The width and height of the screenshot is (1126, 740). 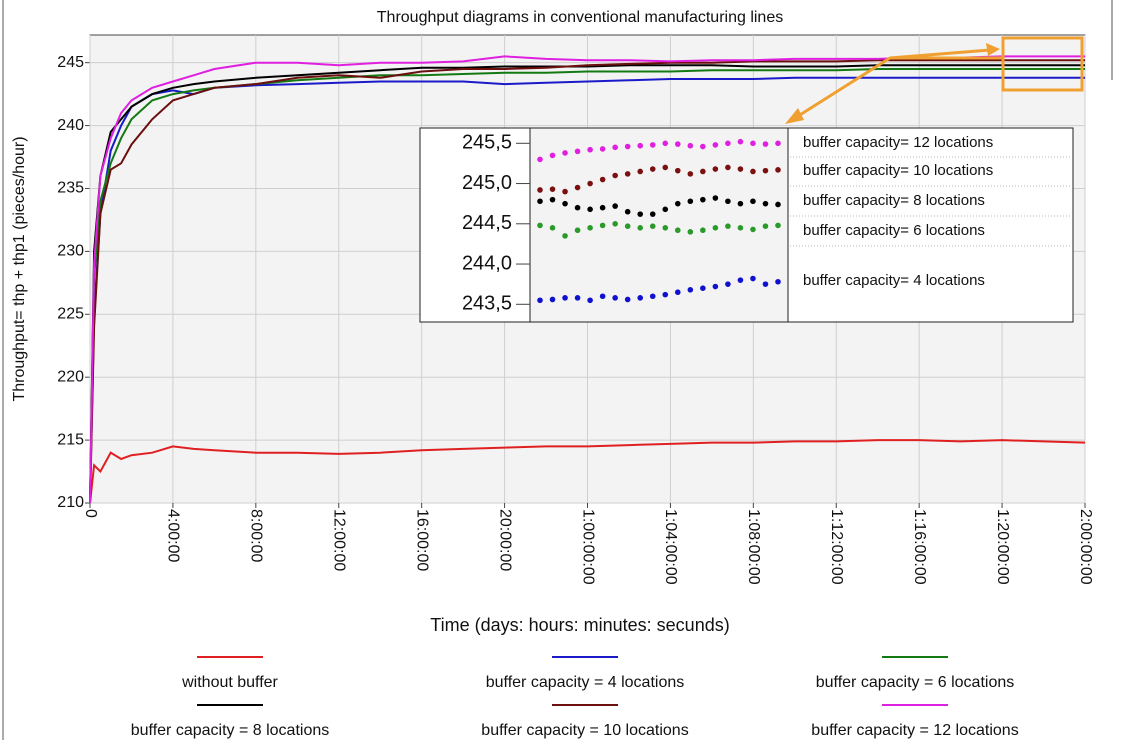 I want to click on x-tick-label: 20:00:00, so click(x=504, y=540).